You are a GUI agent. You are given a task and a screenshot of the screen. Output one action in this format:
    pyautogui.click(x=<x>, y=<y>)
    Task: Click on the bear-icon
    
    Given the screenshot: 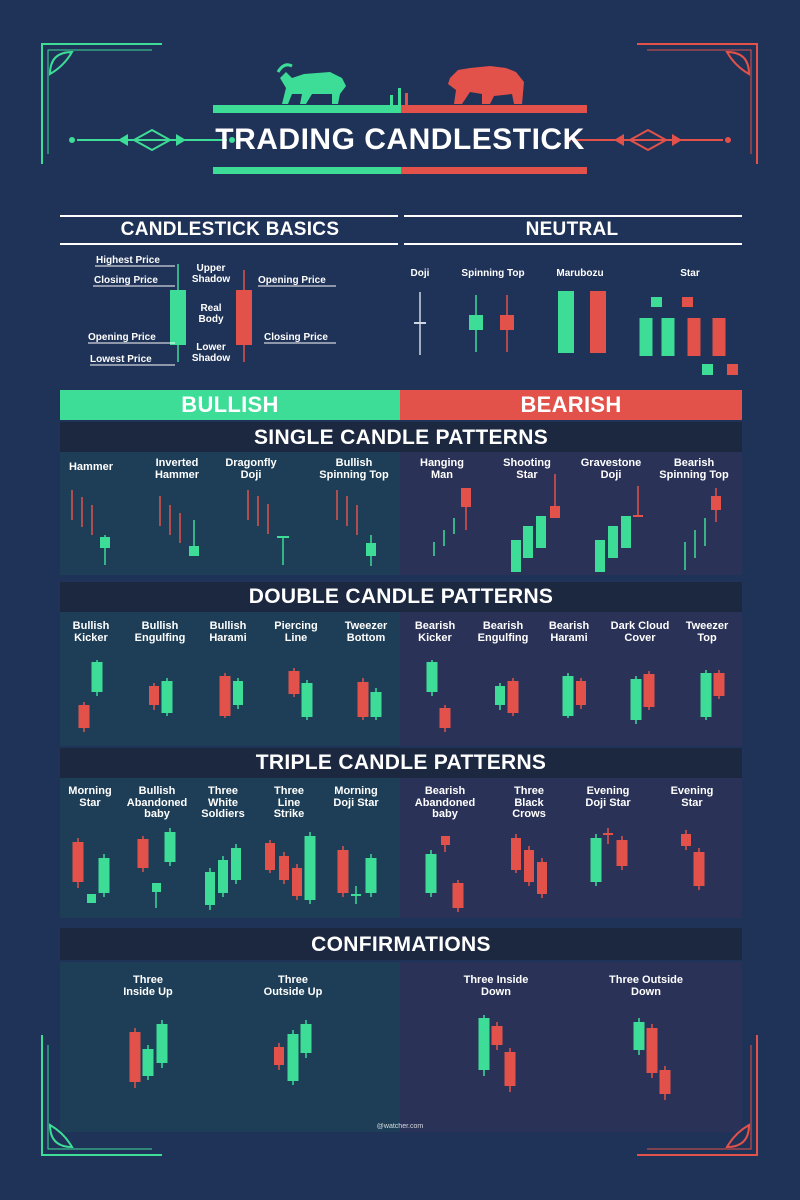 What is the action you would take?
    pyautogui.click(x=486, y=85)
    